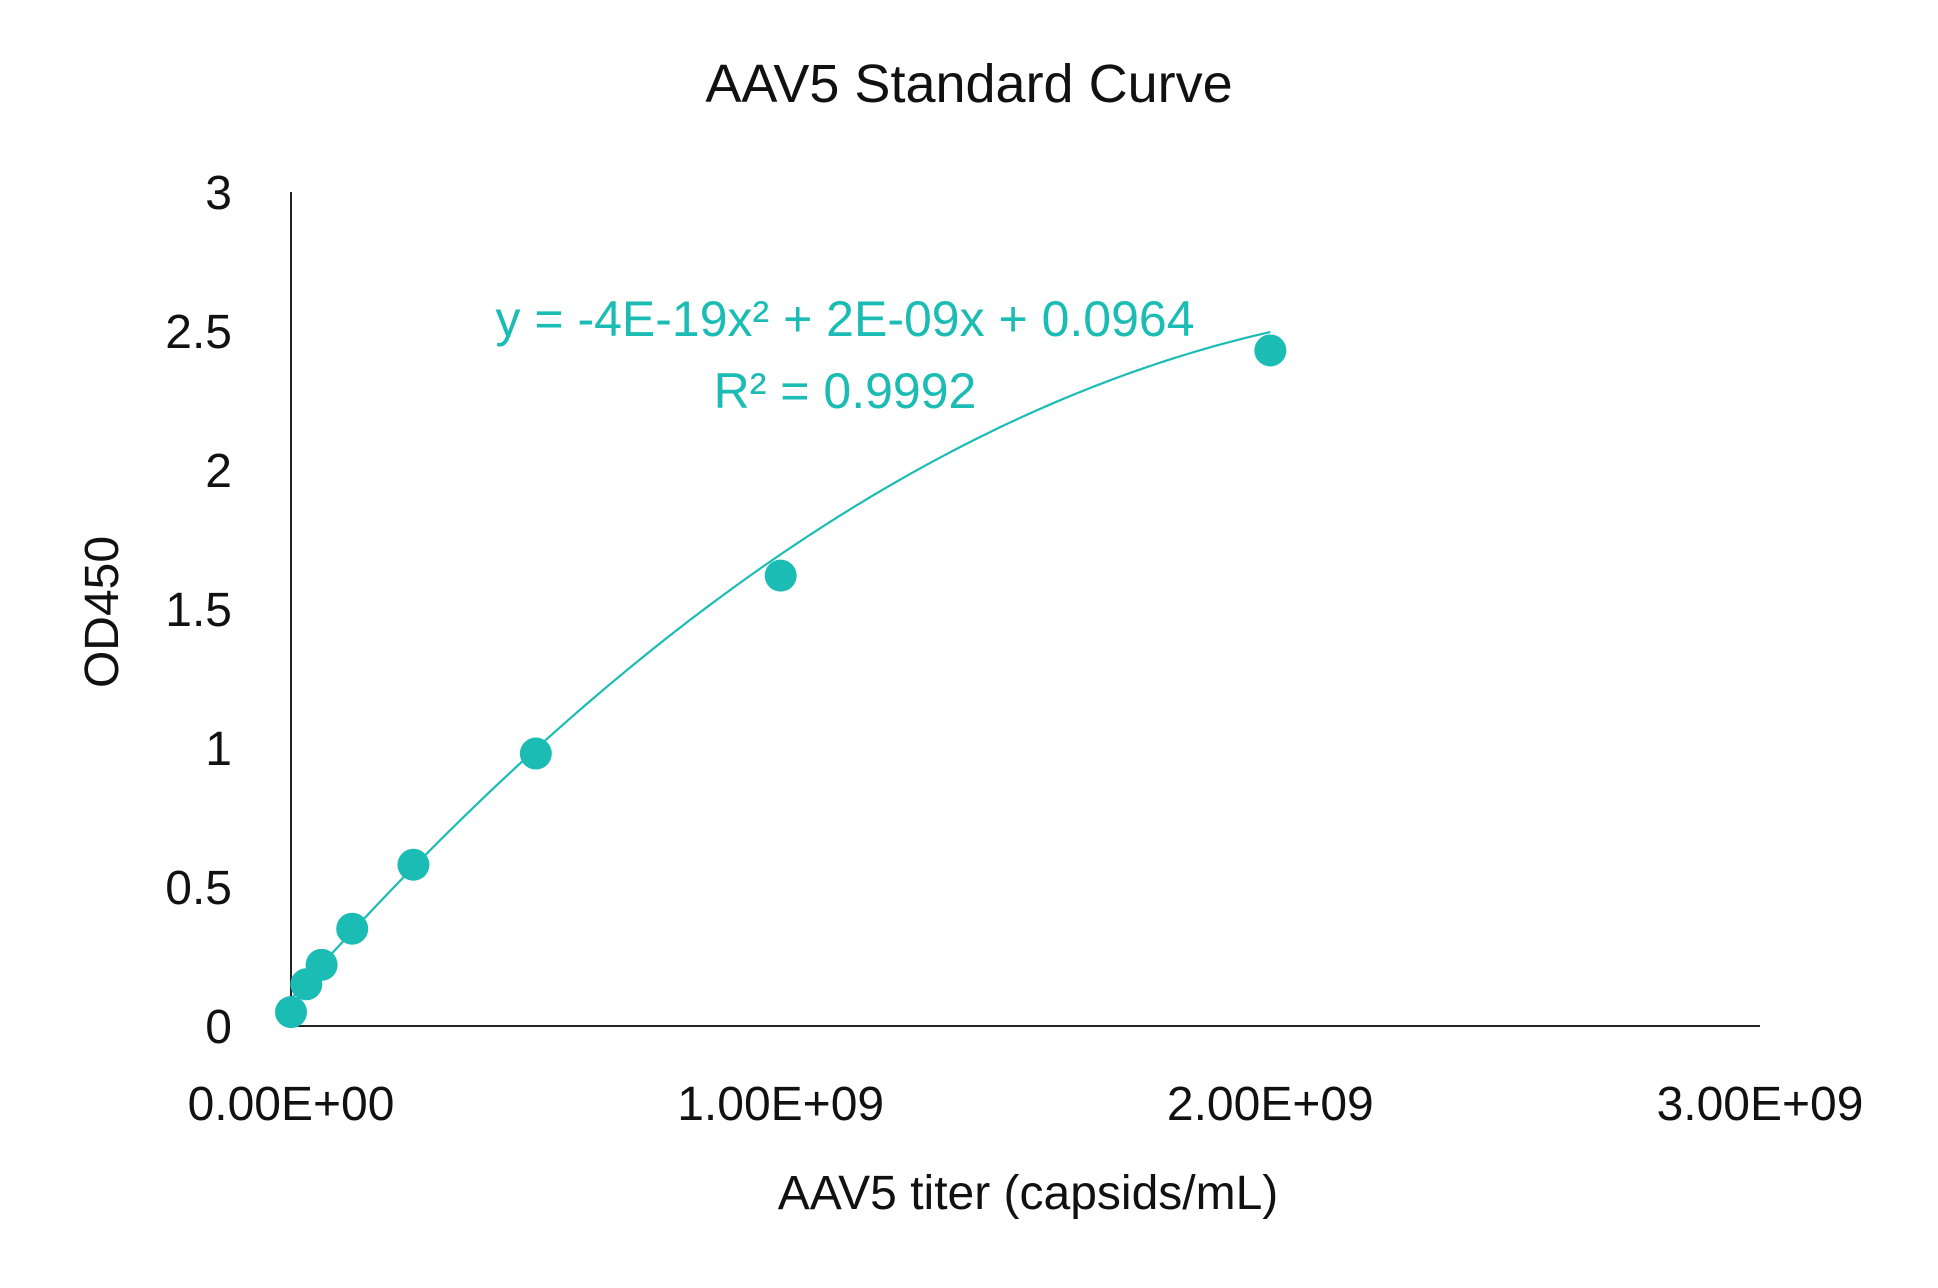 The height and width of the screenshot is (1288, 1938). What do you see at coordinates (198, 888) in the screenshot?
I see `y-tick-label: 0.5` at bounding box center [198, 888].